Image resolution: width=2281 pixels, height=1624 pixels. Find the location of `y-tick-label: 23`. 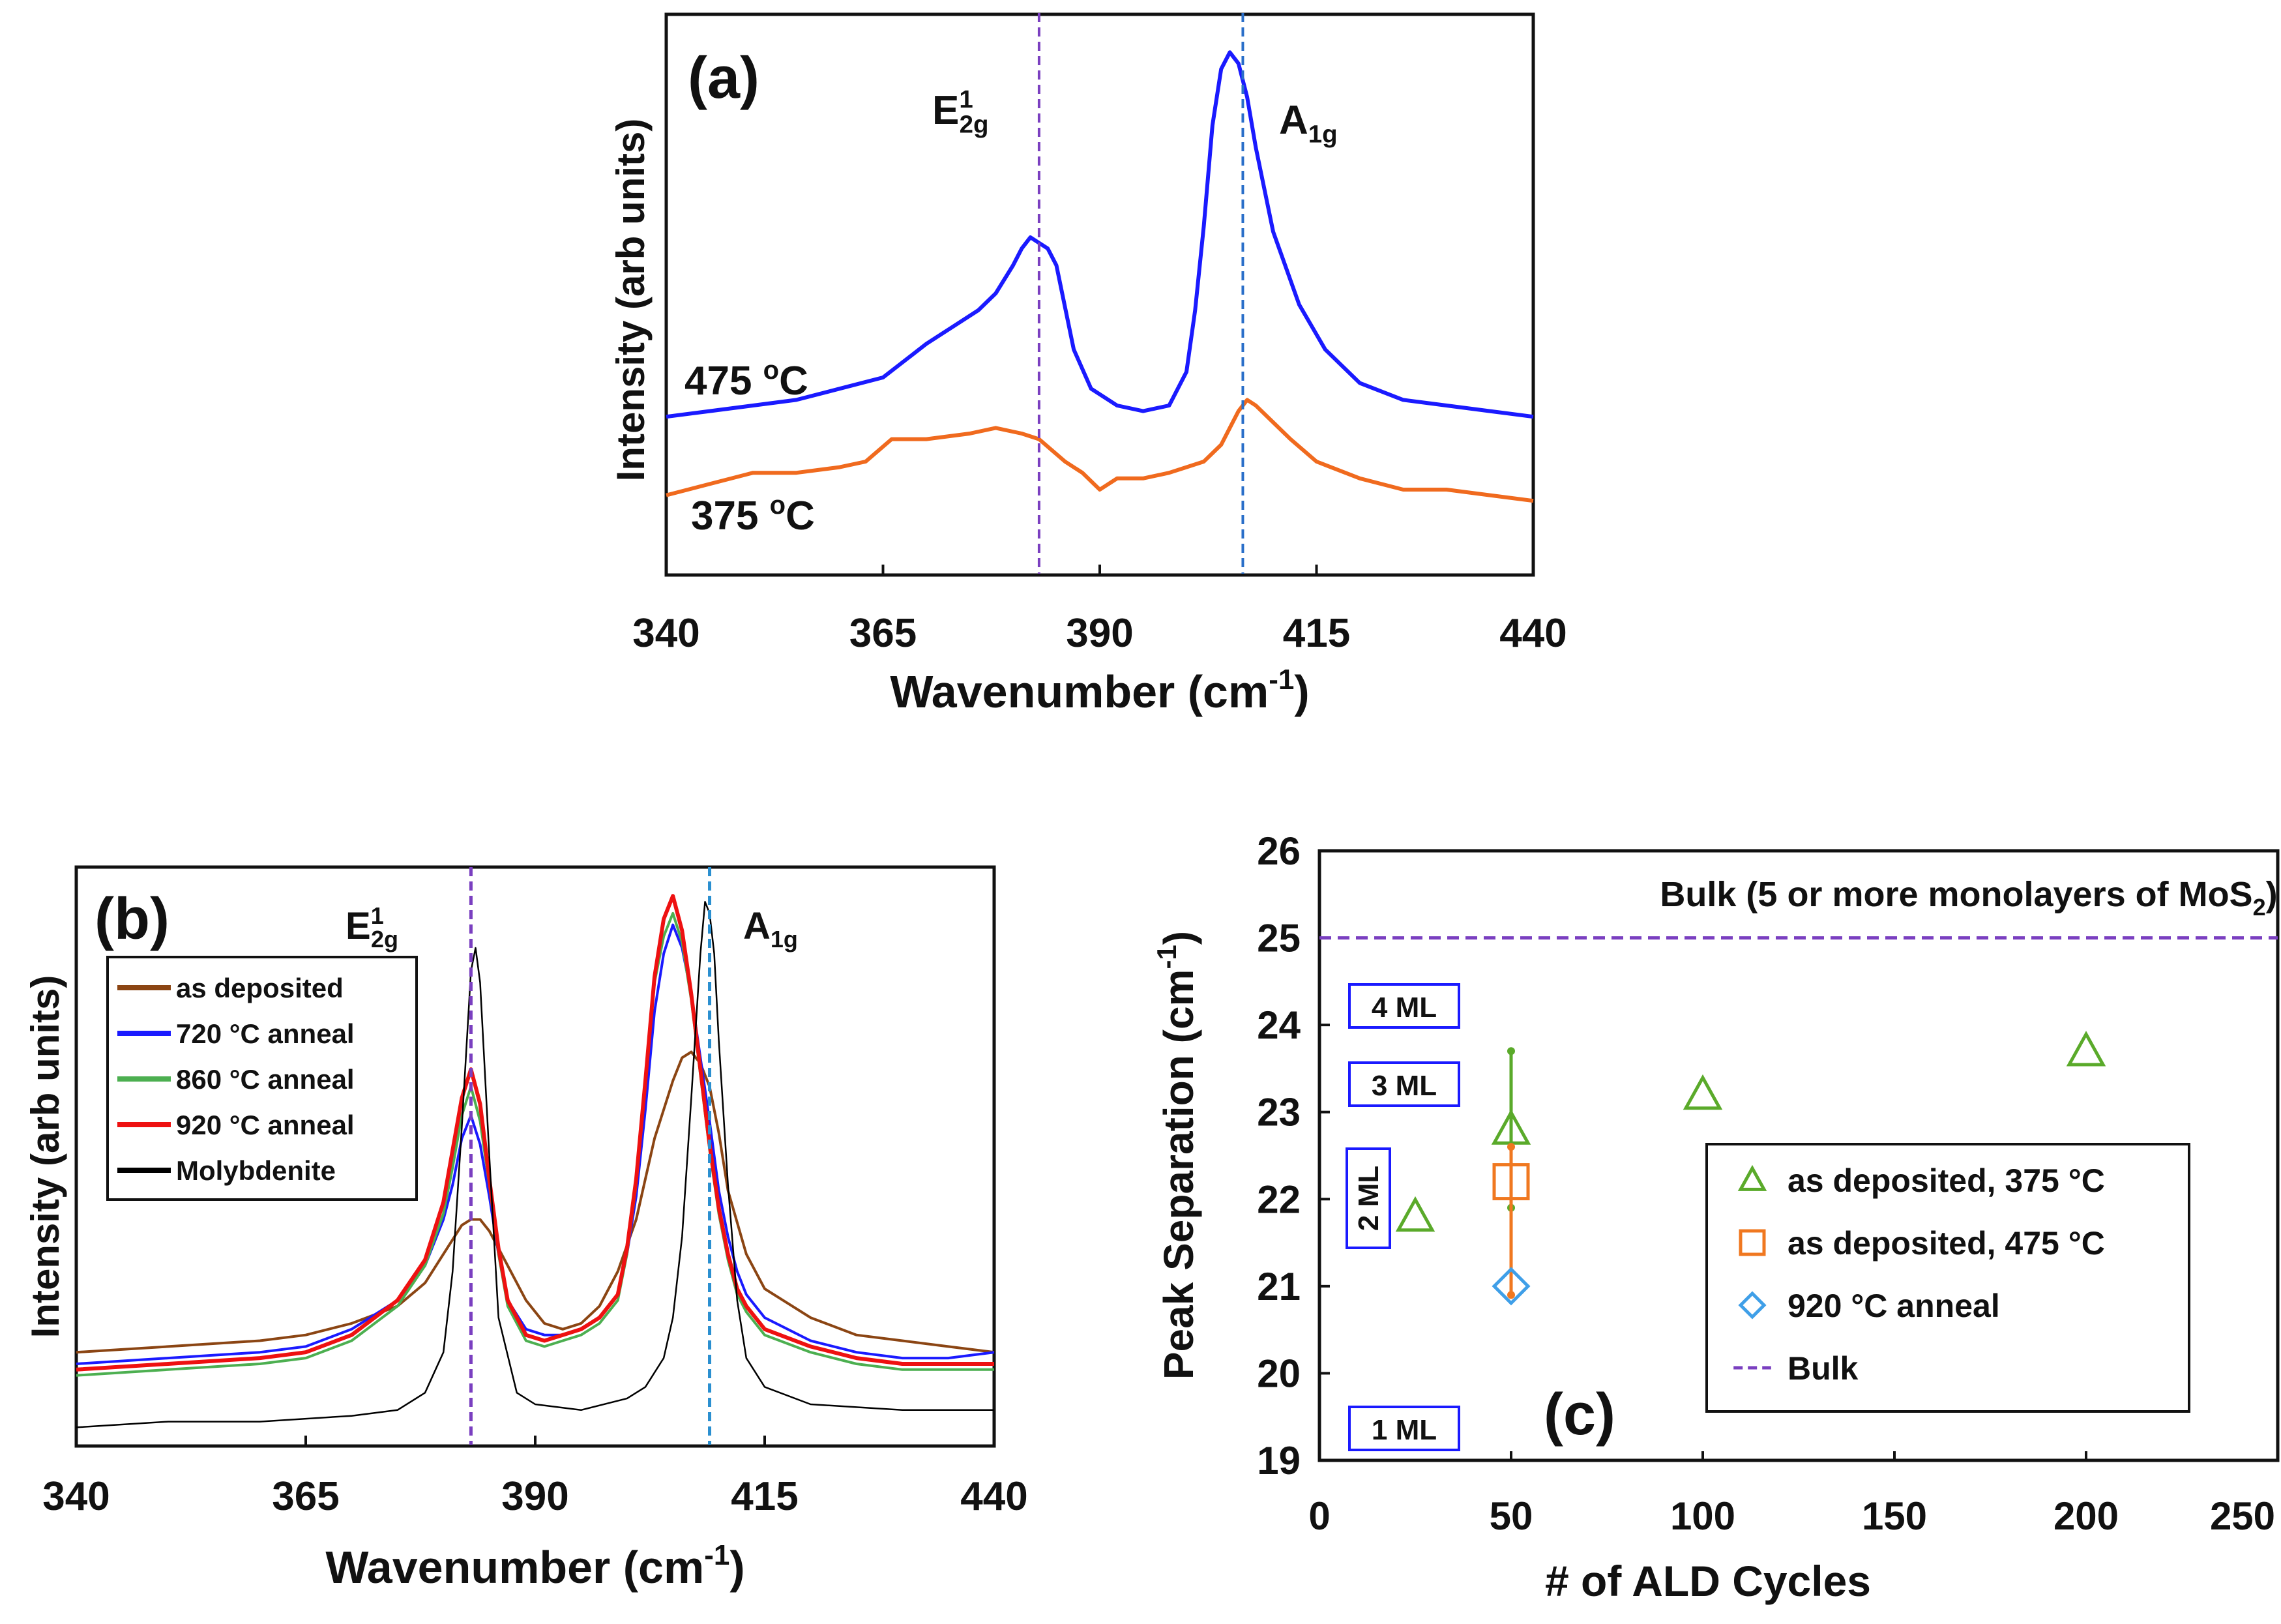

y-tick-label: 23 is located at coordinates (1279, 1112).